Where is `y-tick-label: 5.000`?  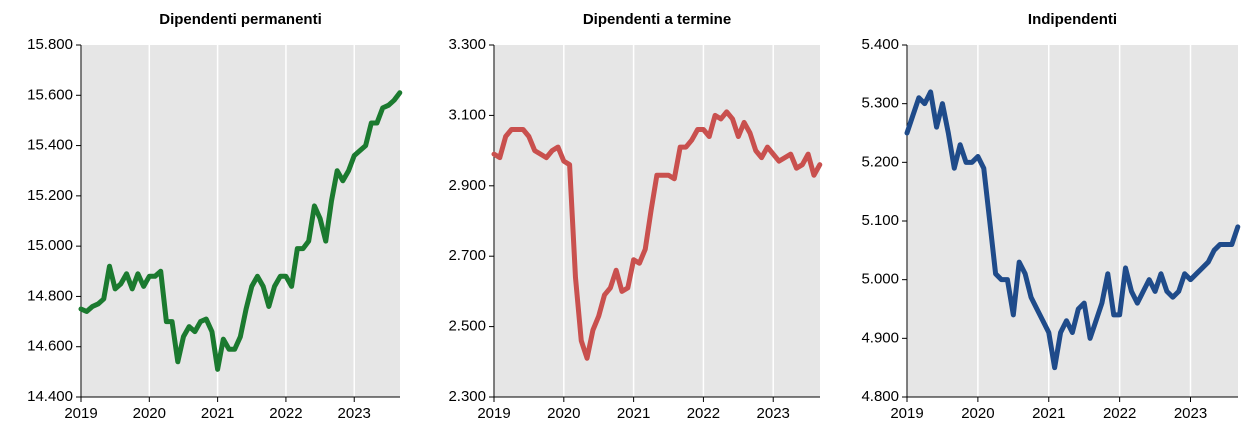
y-tick-label: 5.000 is located at coordinates (880, 279).